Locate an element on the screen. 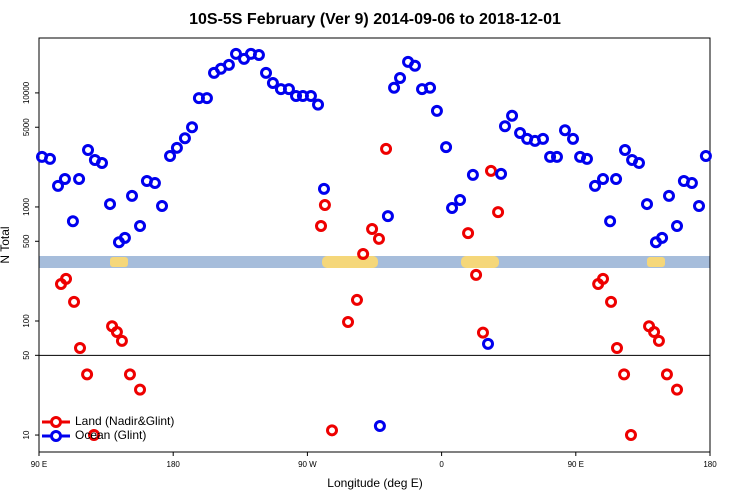  y-tick-label: 100 is located at coordinates (26, 321).